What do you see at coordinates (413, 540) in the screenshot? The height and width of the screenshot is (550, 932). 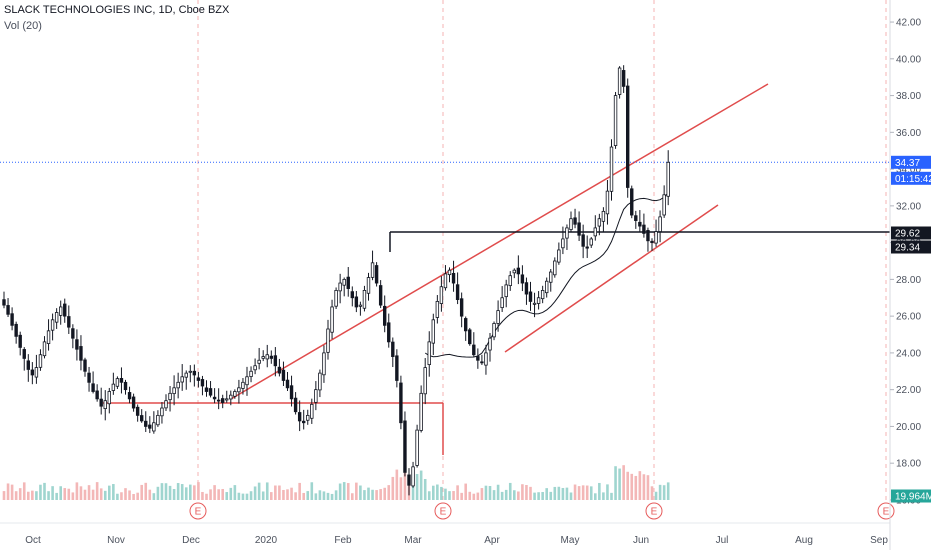 I see `x-tick-label: Mar` at bounding box center [413, 540].